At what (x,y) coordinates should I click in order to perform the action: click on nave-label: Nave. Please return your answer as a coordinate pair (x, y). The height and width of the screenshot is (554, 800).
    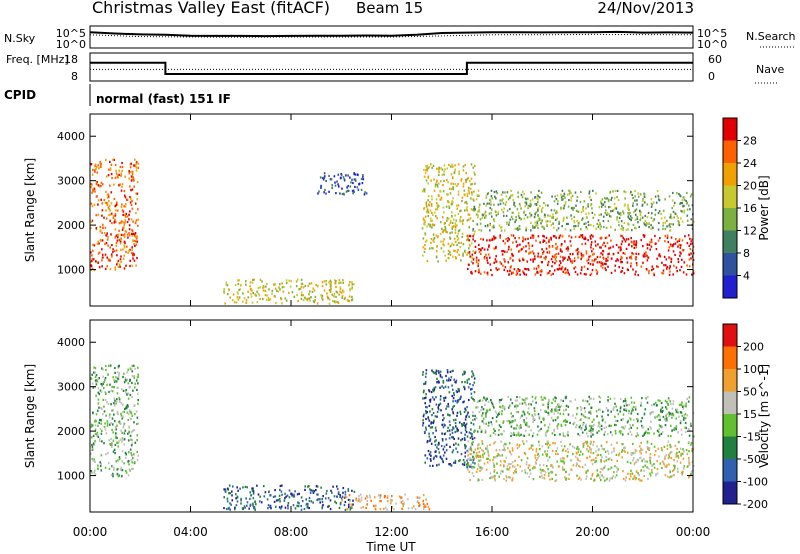
    Looking at the image, I should click on (770, 69).